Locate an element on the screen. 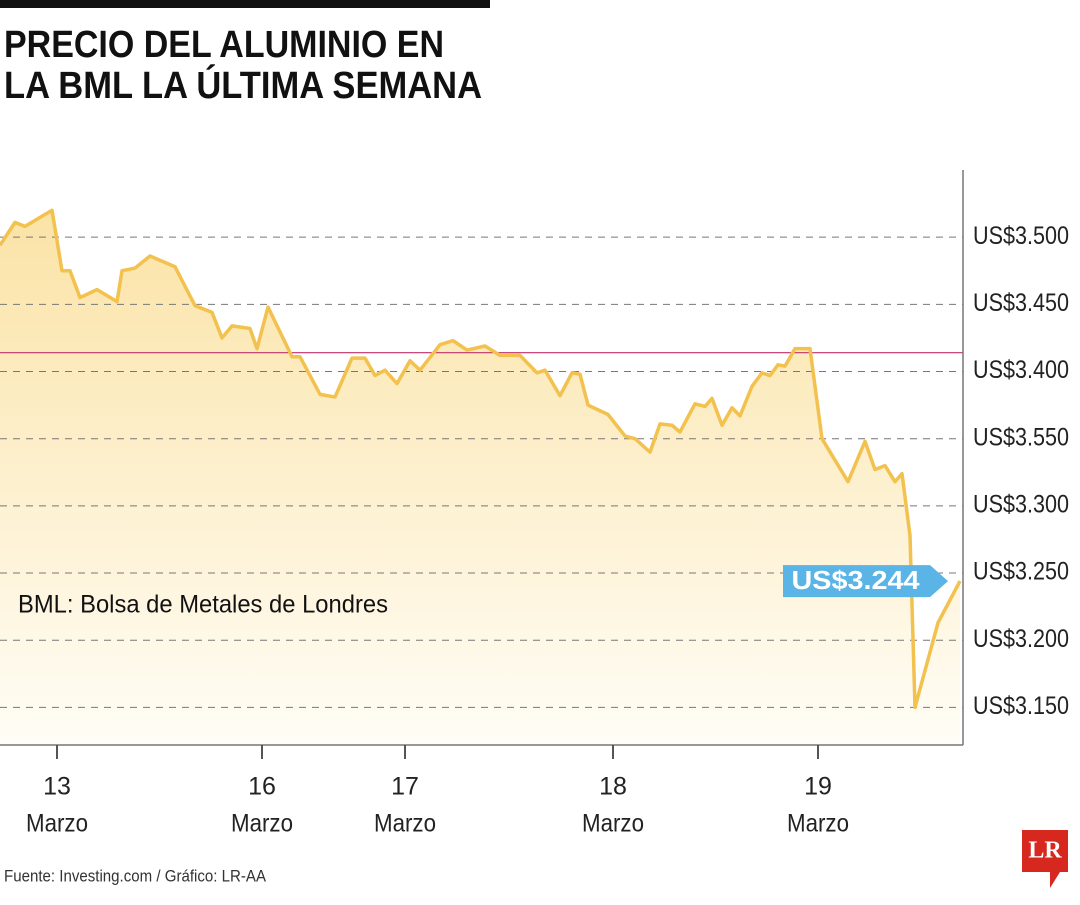 This screenshot has height=905, width=1080. source: Fuente: Investing.com / Gráfico: LR-AA is located at coordinates (135, 875).